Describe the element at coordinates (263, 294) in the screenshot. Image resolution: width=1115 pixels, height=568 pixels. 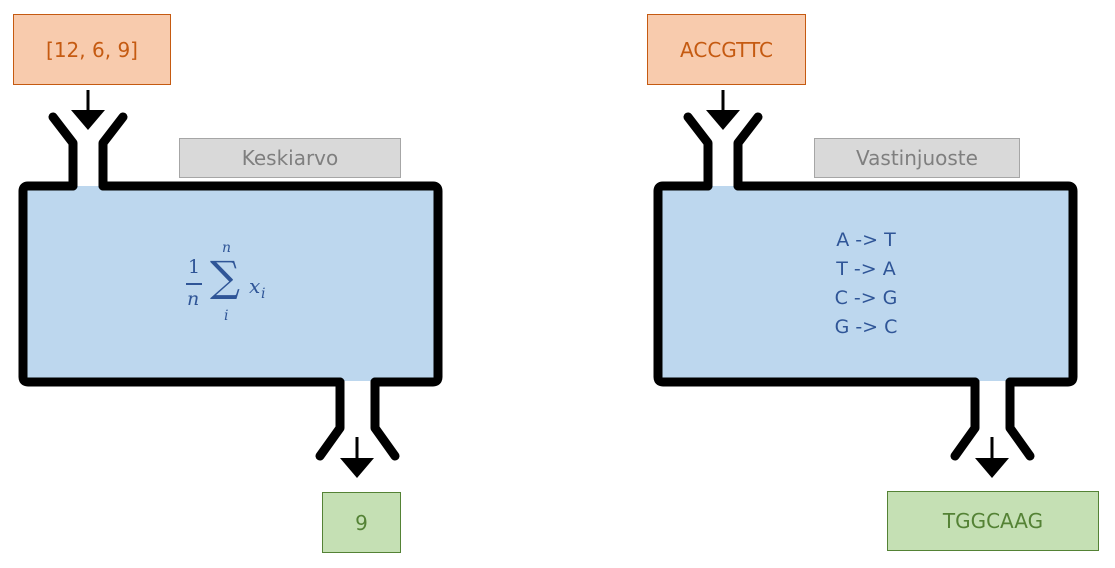
I see `formula-term-sub: i` at that location.